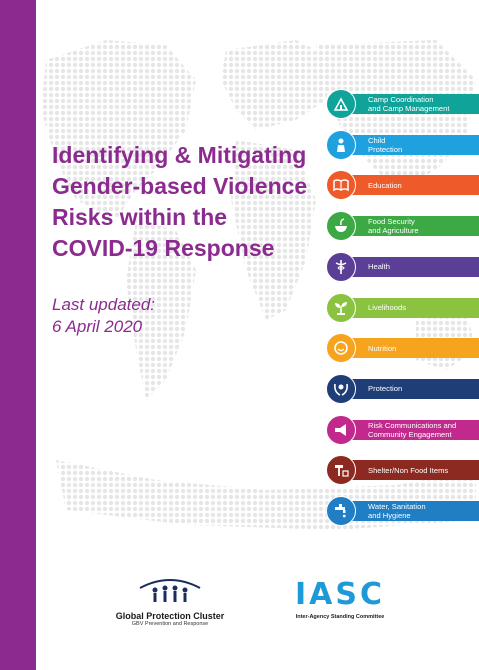  What do you see at coordinates (391, 222) in the screenshot?
I see `cluster-label-line: Food Security` at bounding box center [391, 222].